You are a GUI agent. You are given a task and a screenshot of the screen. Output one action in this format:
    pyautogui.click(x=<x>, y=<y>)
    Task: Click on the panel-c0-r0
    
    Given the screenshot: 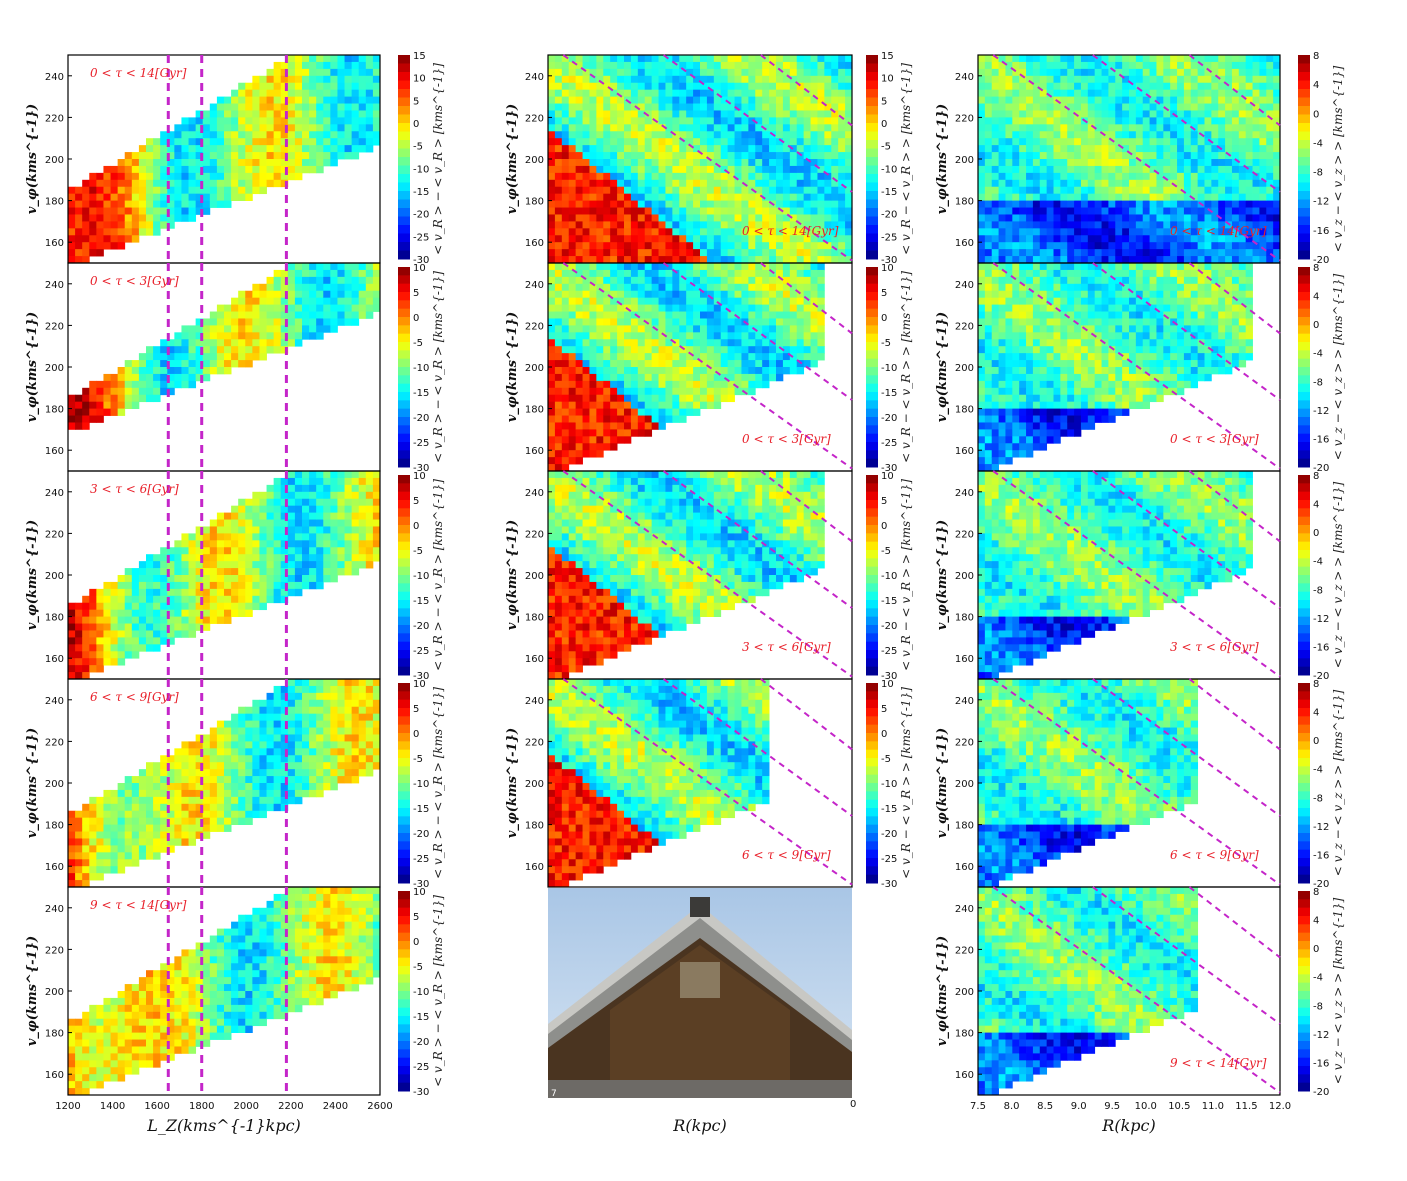 What is the action you would take?
    pyautogui.click(x=224, y=159)
    